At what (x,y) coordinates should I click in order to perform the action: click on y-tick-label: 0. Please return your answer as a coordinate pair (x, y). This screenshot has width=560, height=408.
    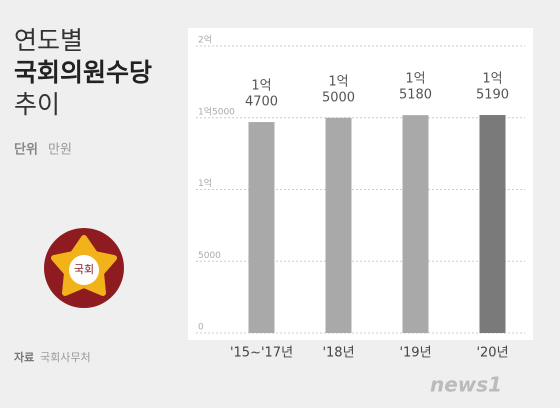
    Looking at the image, I should click on (201, 328).